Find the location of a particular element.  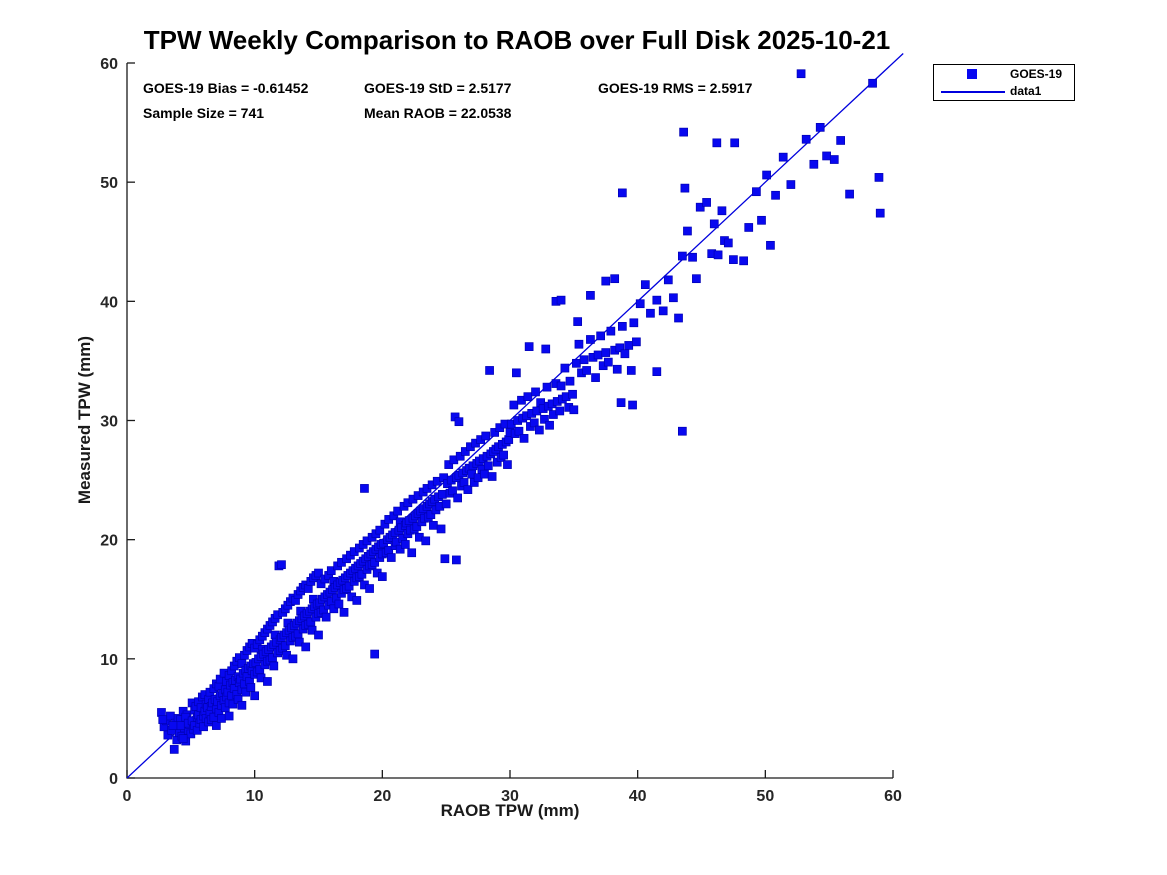

y-axis-label: Measured TPW (mm) is located at coordinates (84, 420).